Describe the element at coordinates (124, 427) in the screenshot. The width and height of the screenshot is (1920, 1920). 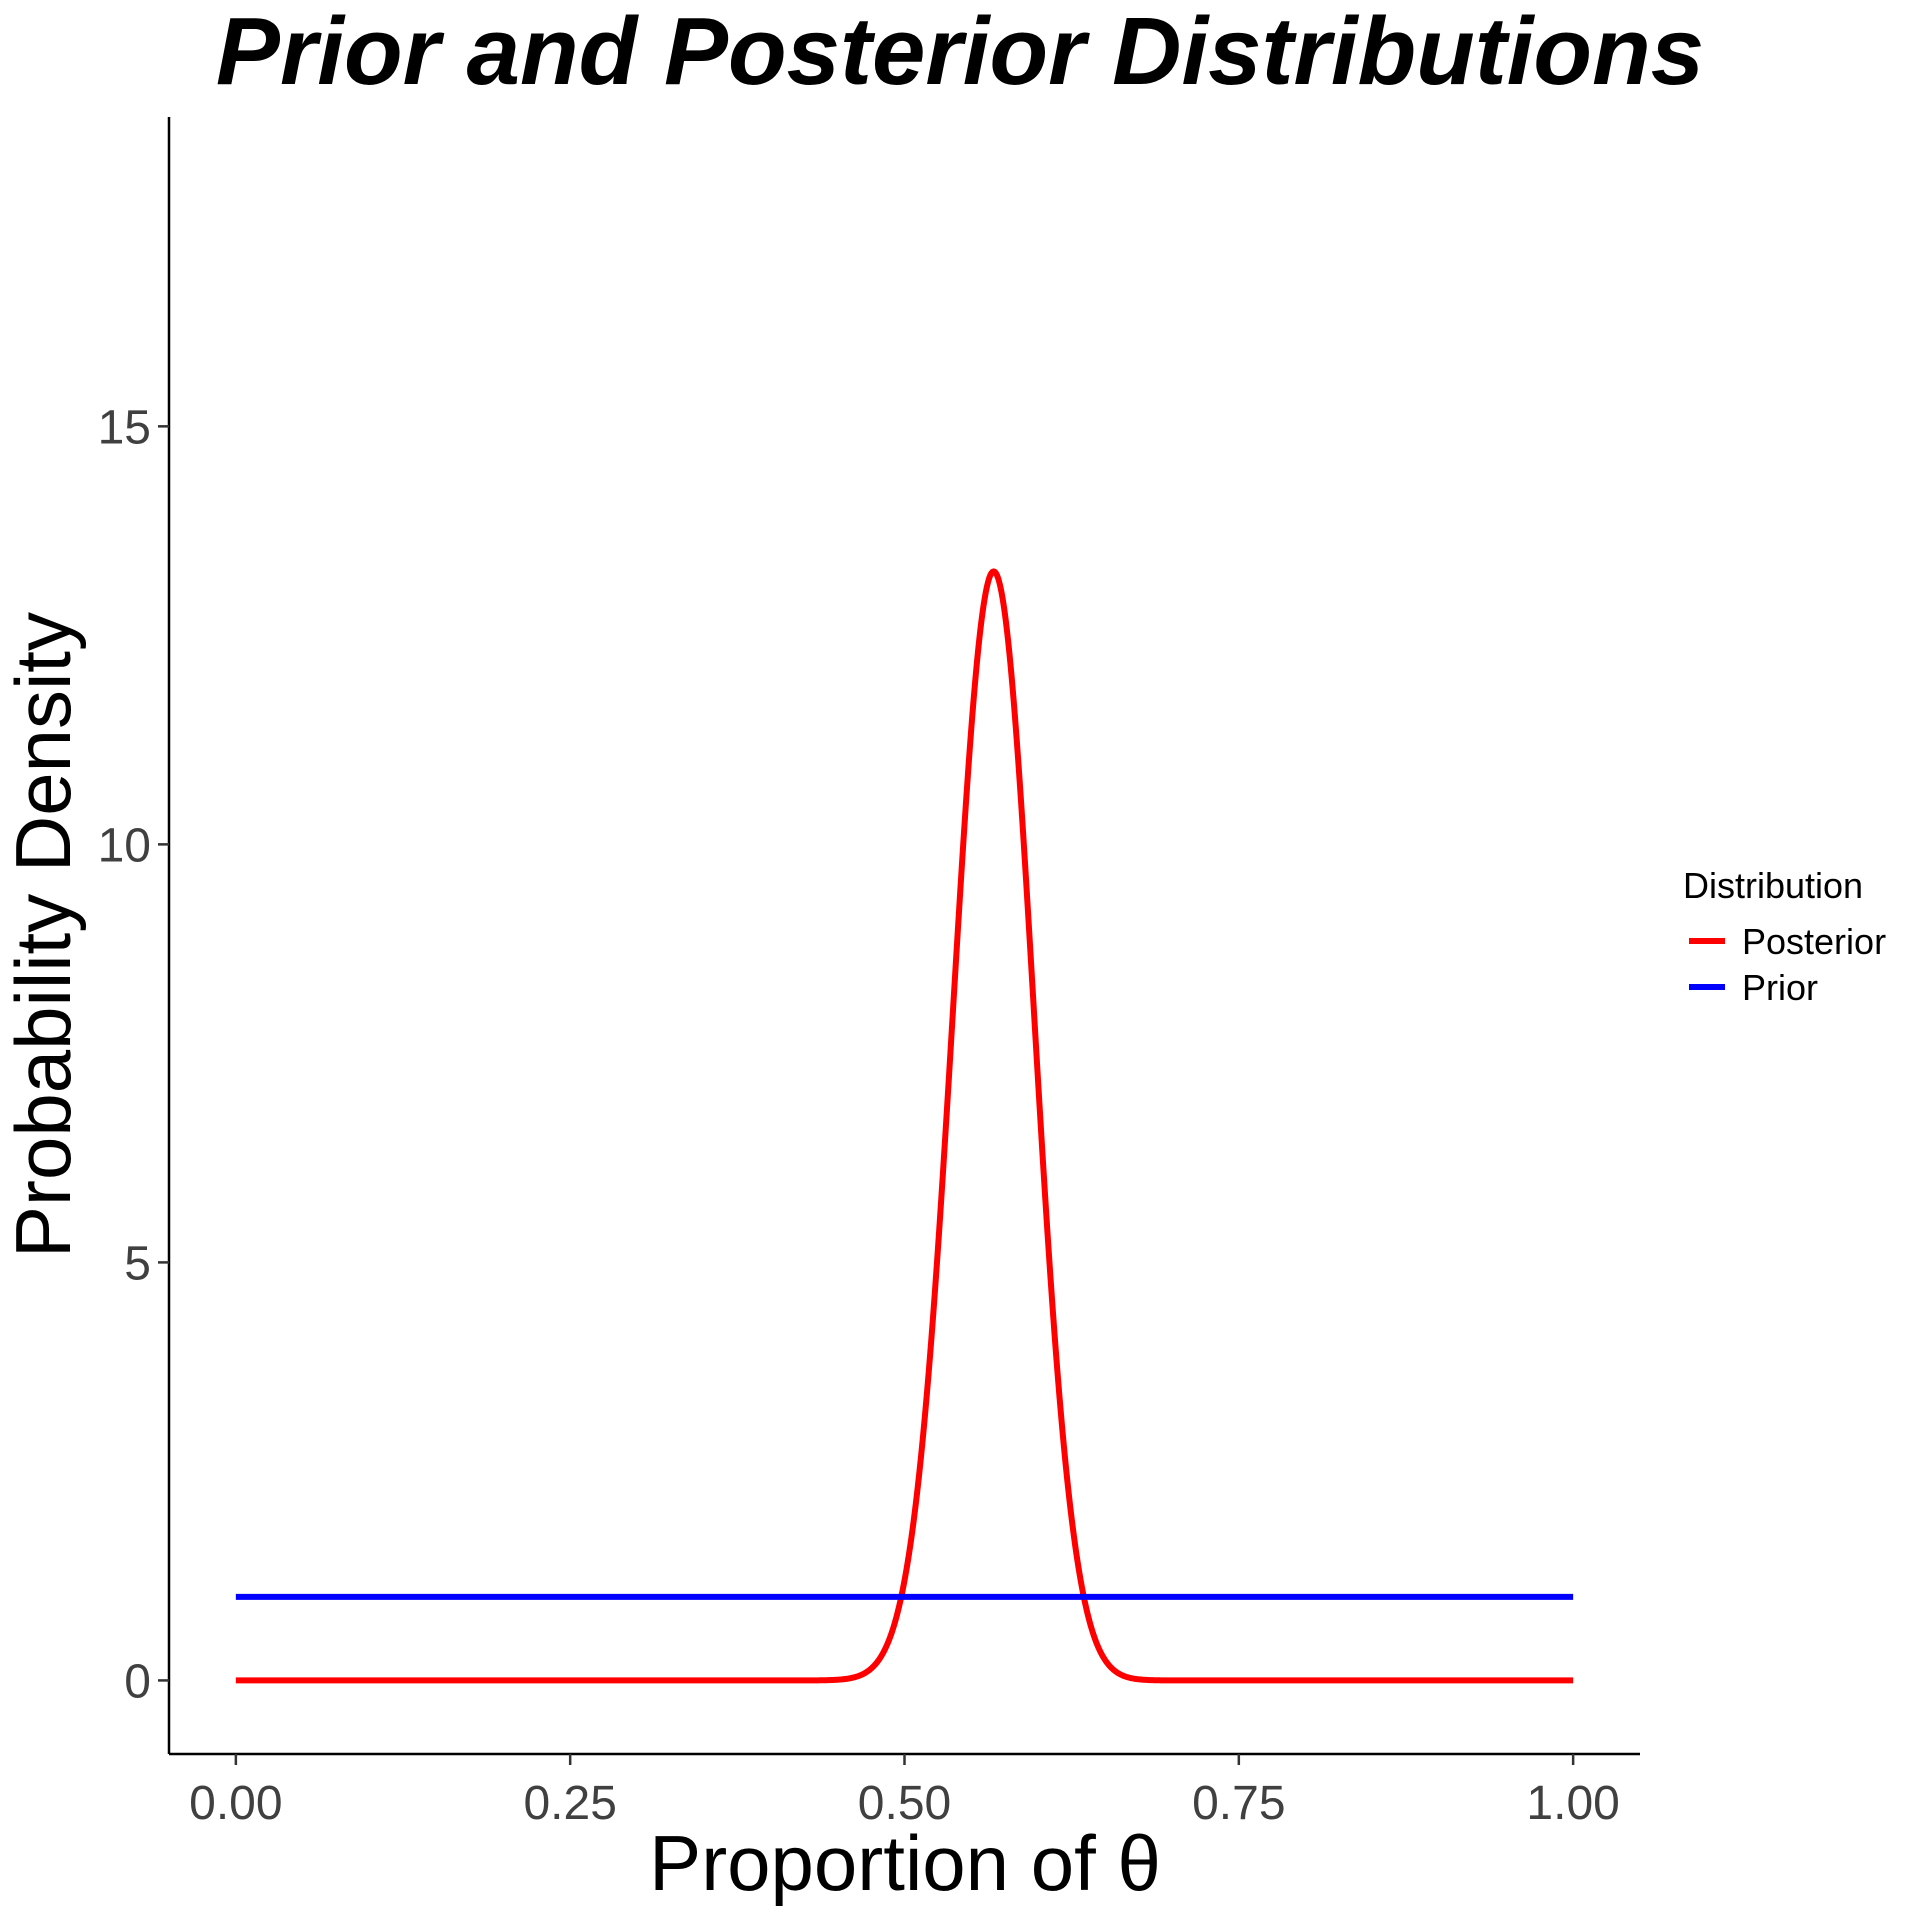
I see `y-tick-label: 15` at that location.